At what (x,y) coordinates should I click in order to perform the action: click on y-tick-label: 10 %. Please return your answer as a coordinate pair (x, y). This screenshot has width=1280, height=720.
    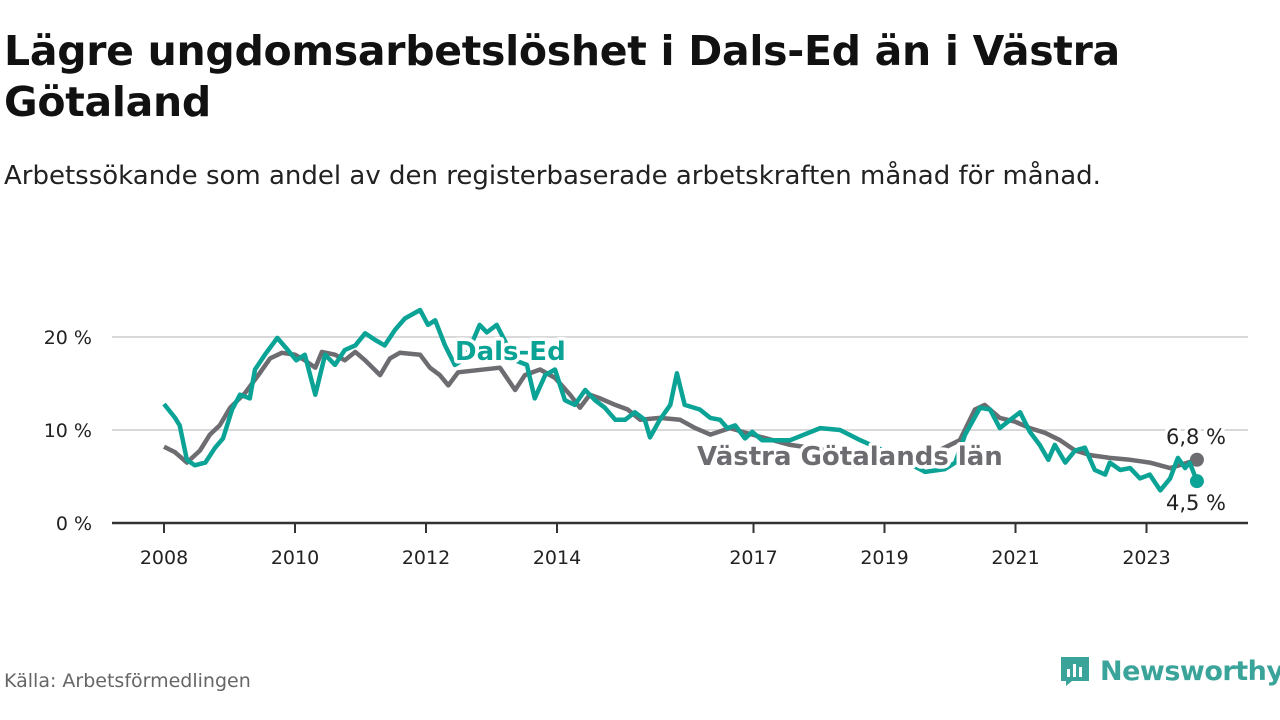
    Looking at the image, I should click on (68, 431).